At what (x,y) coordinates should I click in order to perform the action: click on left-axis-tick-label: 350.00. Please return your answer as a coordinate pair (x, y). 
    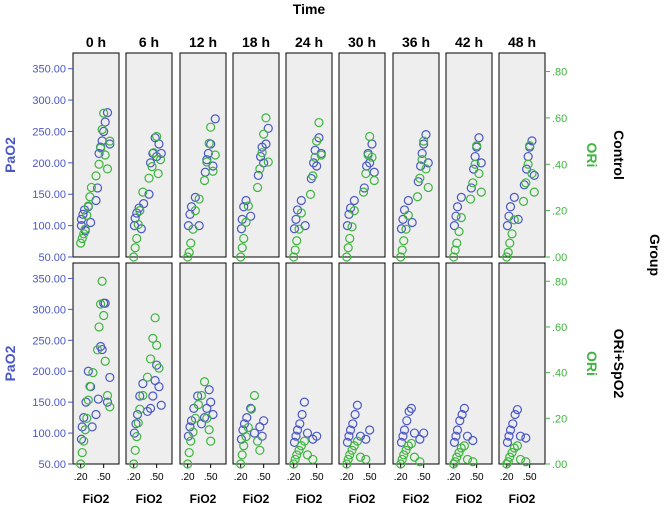
    Looking at the image, I should click on (49, 279).